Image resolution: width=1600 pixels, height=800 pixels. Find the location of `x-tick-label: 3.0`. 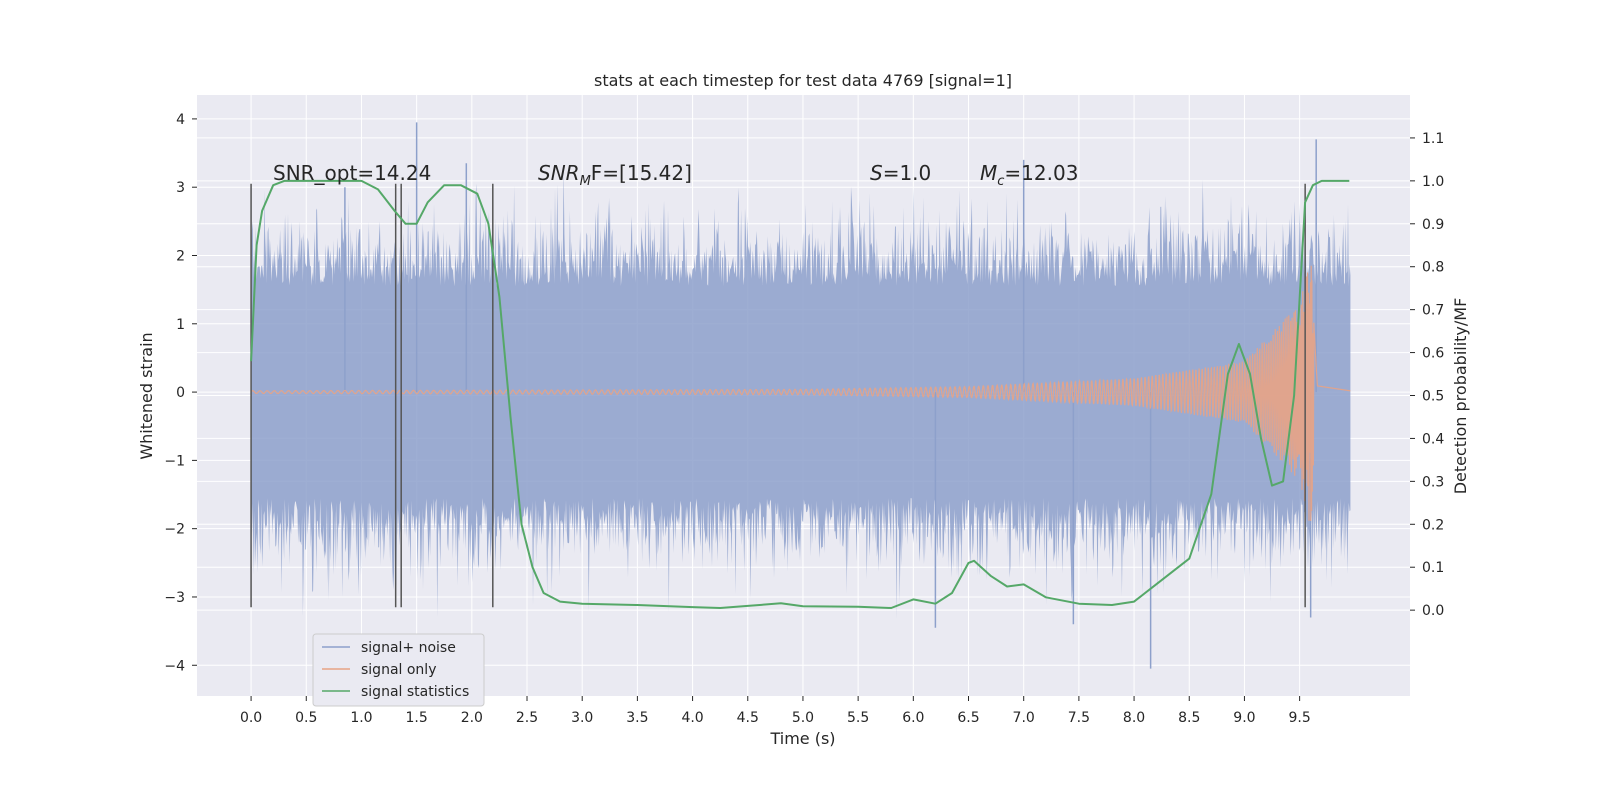

x-tick-label: 3.0 is located at coordinates (582, 718).